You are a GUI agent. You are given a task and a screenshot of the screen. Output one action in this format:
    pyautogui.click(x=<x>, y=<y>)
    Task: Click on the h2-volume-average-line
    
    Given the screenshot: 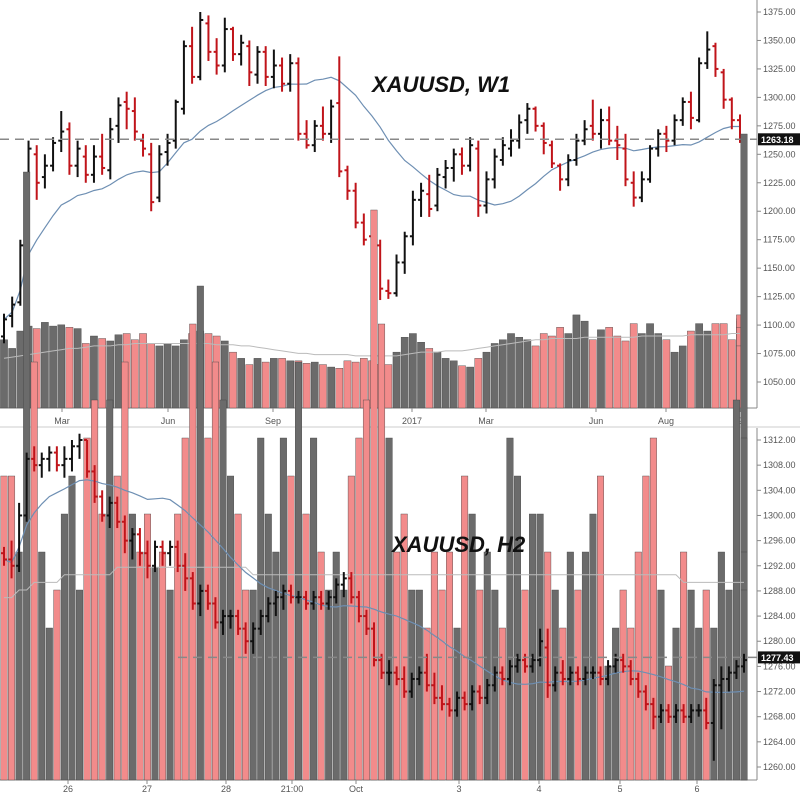 What is the action you would take?
    pyautogui.click(x=374, y=582)
    